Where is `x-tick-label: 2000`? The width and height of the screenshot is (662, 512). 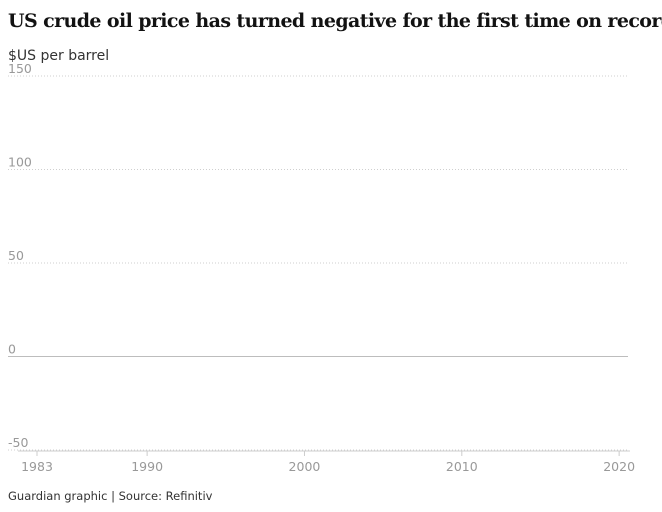 x-tick-label: 2000 is located at coordinates (305, 466).